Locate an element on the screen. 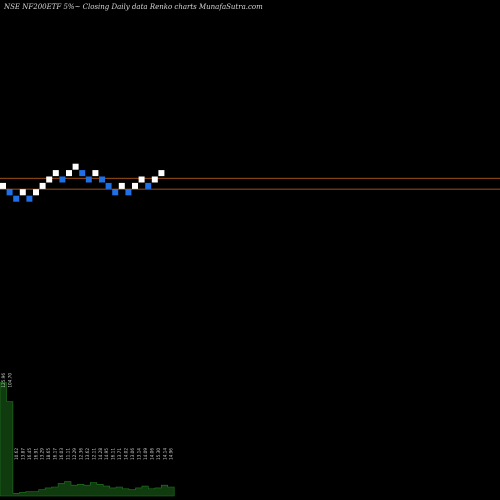 The height and width of the screenshot is (500, 500). volume-area is located at coordinates (87, 439).